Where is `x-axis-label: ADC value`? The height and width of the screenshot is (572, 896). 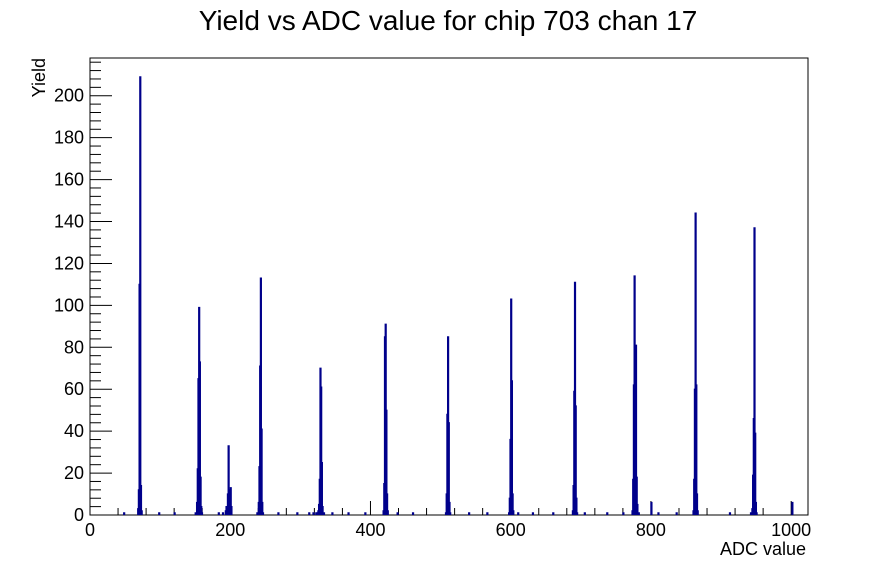
x-axis-label: ADC value is located at coordinates (763, 549).